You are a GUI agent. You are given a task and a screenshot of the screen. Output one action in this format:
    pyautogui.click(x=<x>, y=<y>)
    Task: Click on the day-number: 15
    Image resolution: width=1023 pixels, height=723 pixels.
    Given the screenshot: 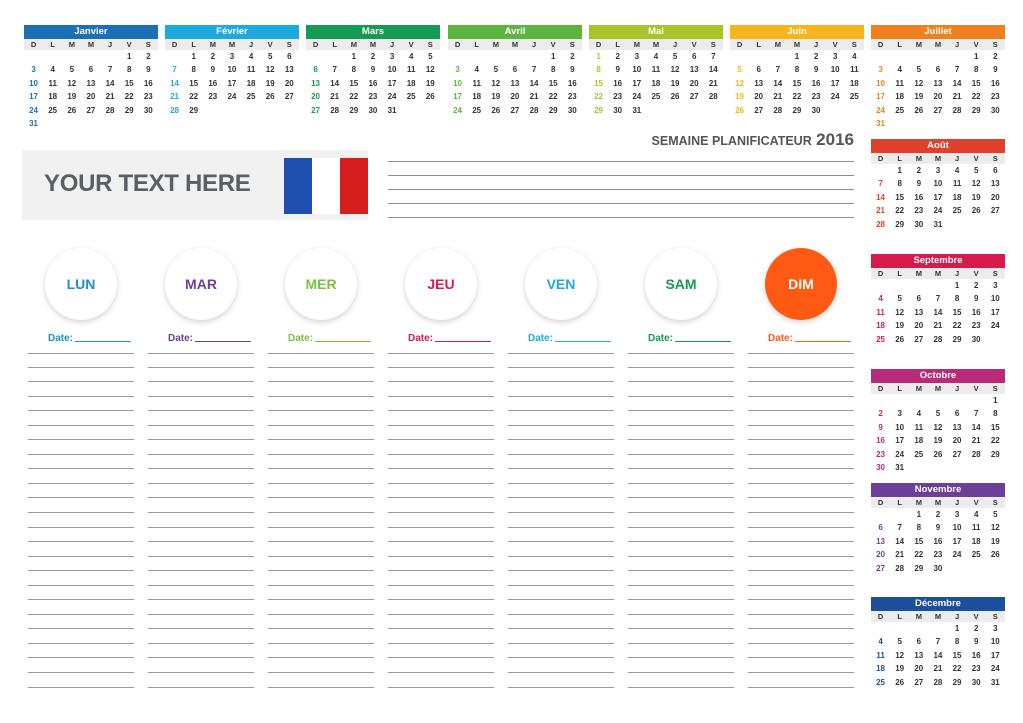 What is the action you would take?
    pyautogui.click(x=599, y=83)
    